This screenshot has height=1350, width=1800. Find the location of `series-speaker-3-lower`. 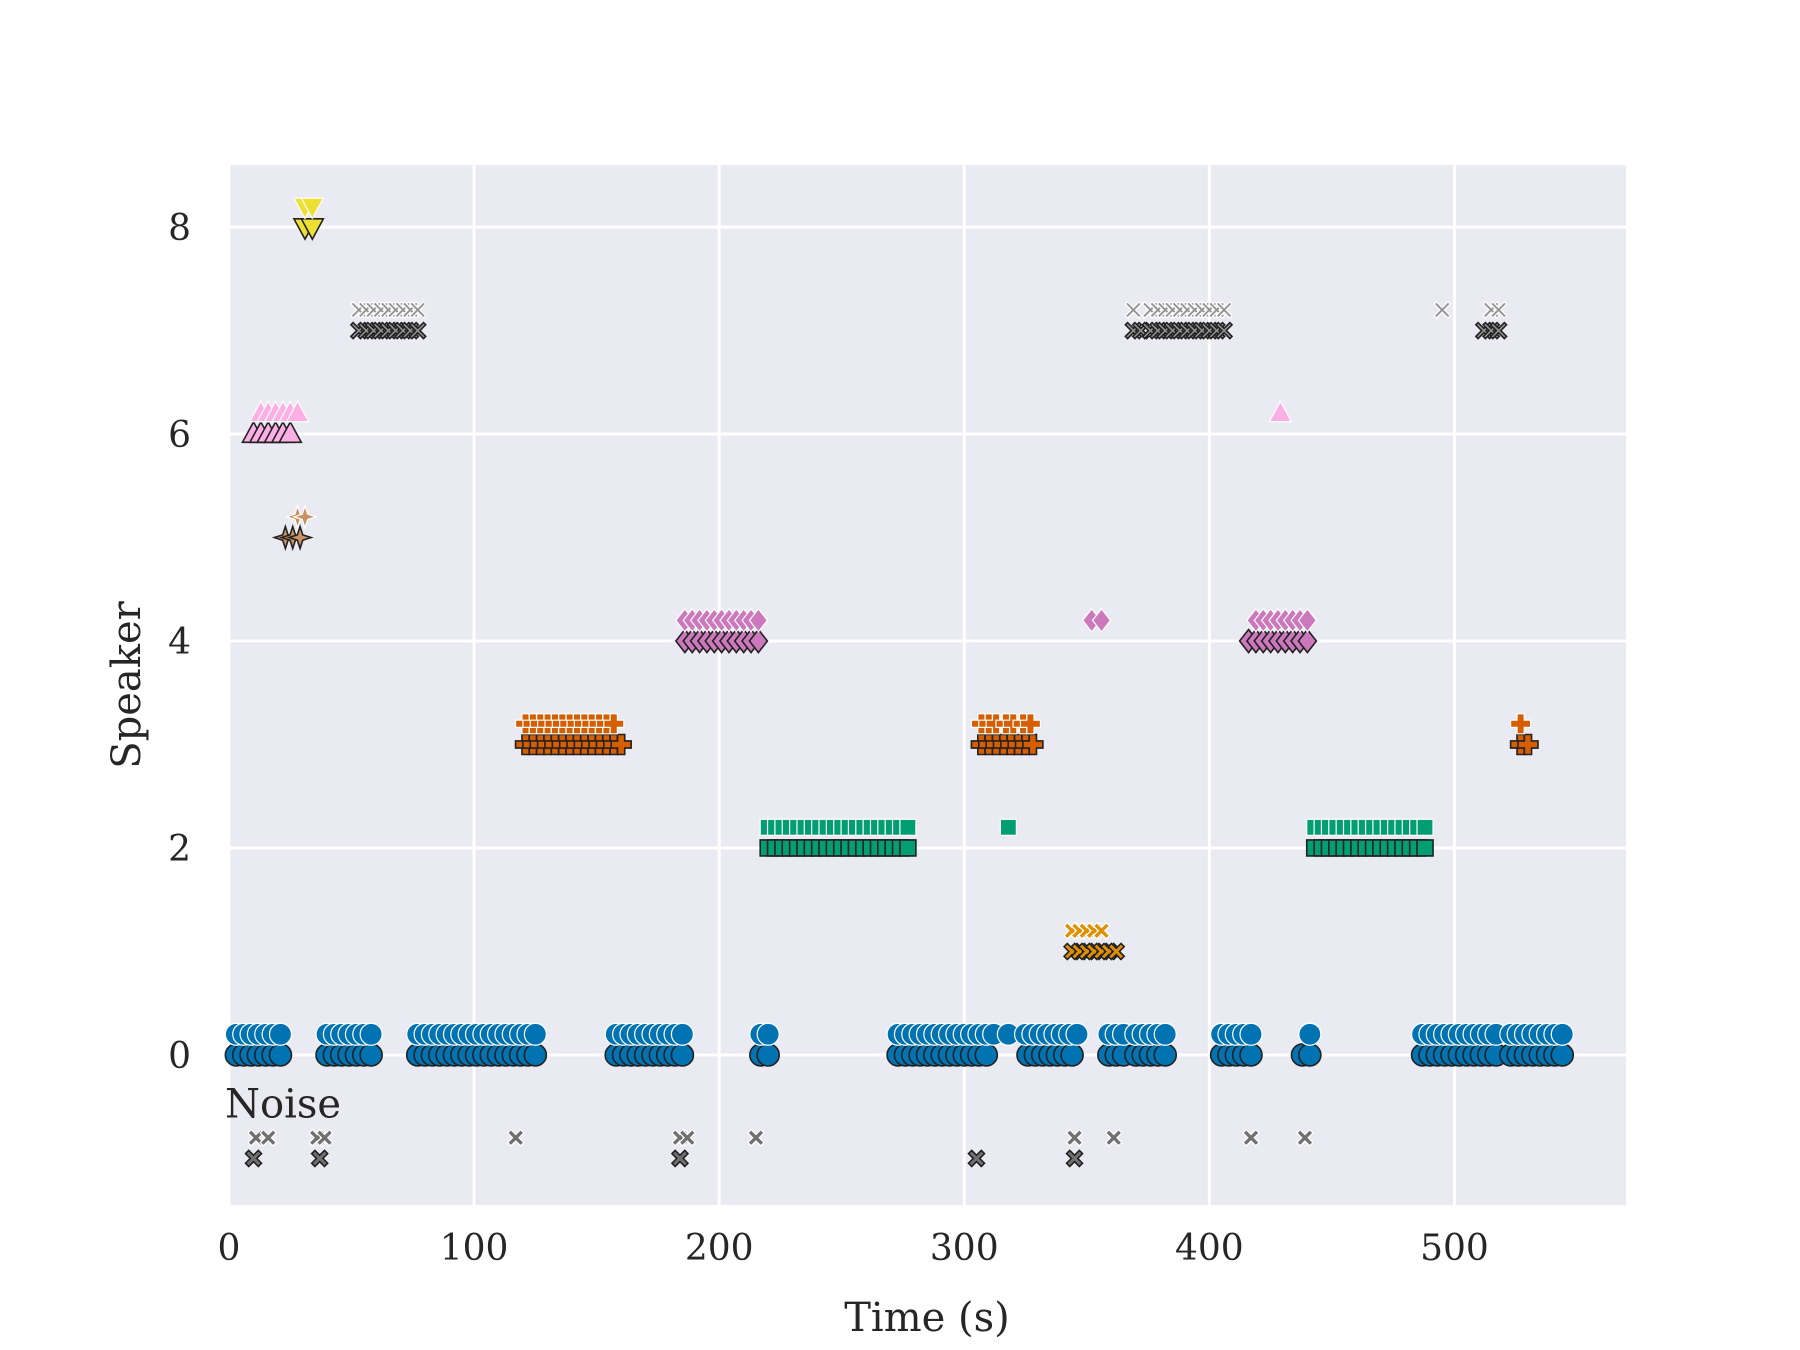

series-speaker-3-lower is located at coordinates (1026, 744).